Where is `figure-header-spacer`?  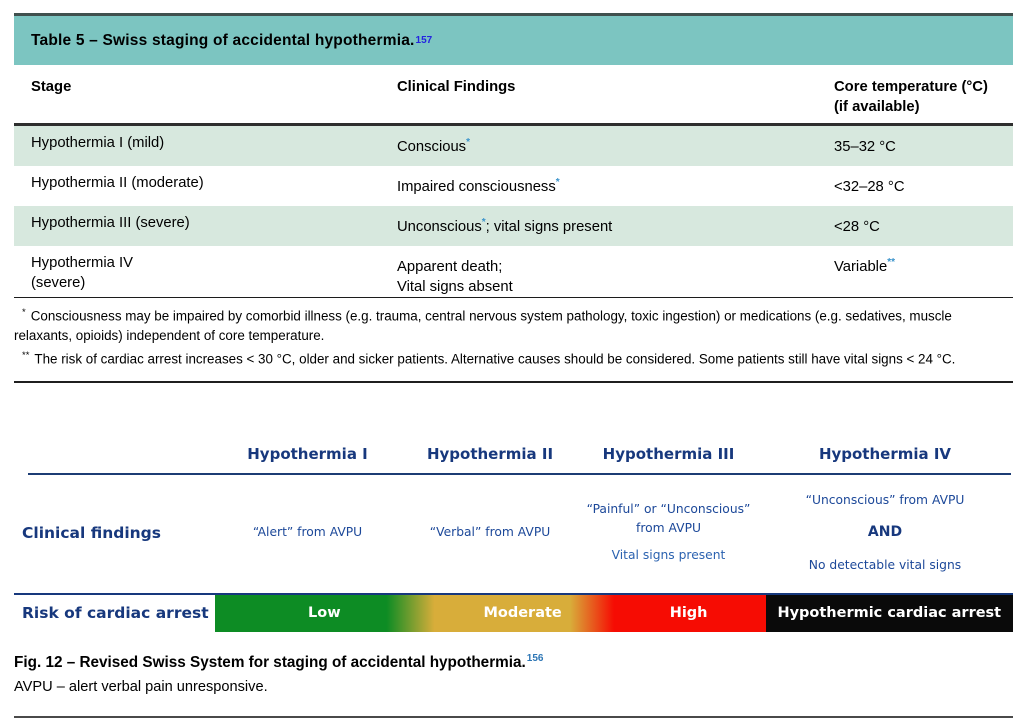
figure-header-spacer is located at coordinates (114, 459).